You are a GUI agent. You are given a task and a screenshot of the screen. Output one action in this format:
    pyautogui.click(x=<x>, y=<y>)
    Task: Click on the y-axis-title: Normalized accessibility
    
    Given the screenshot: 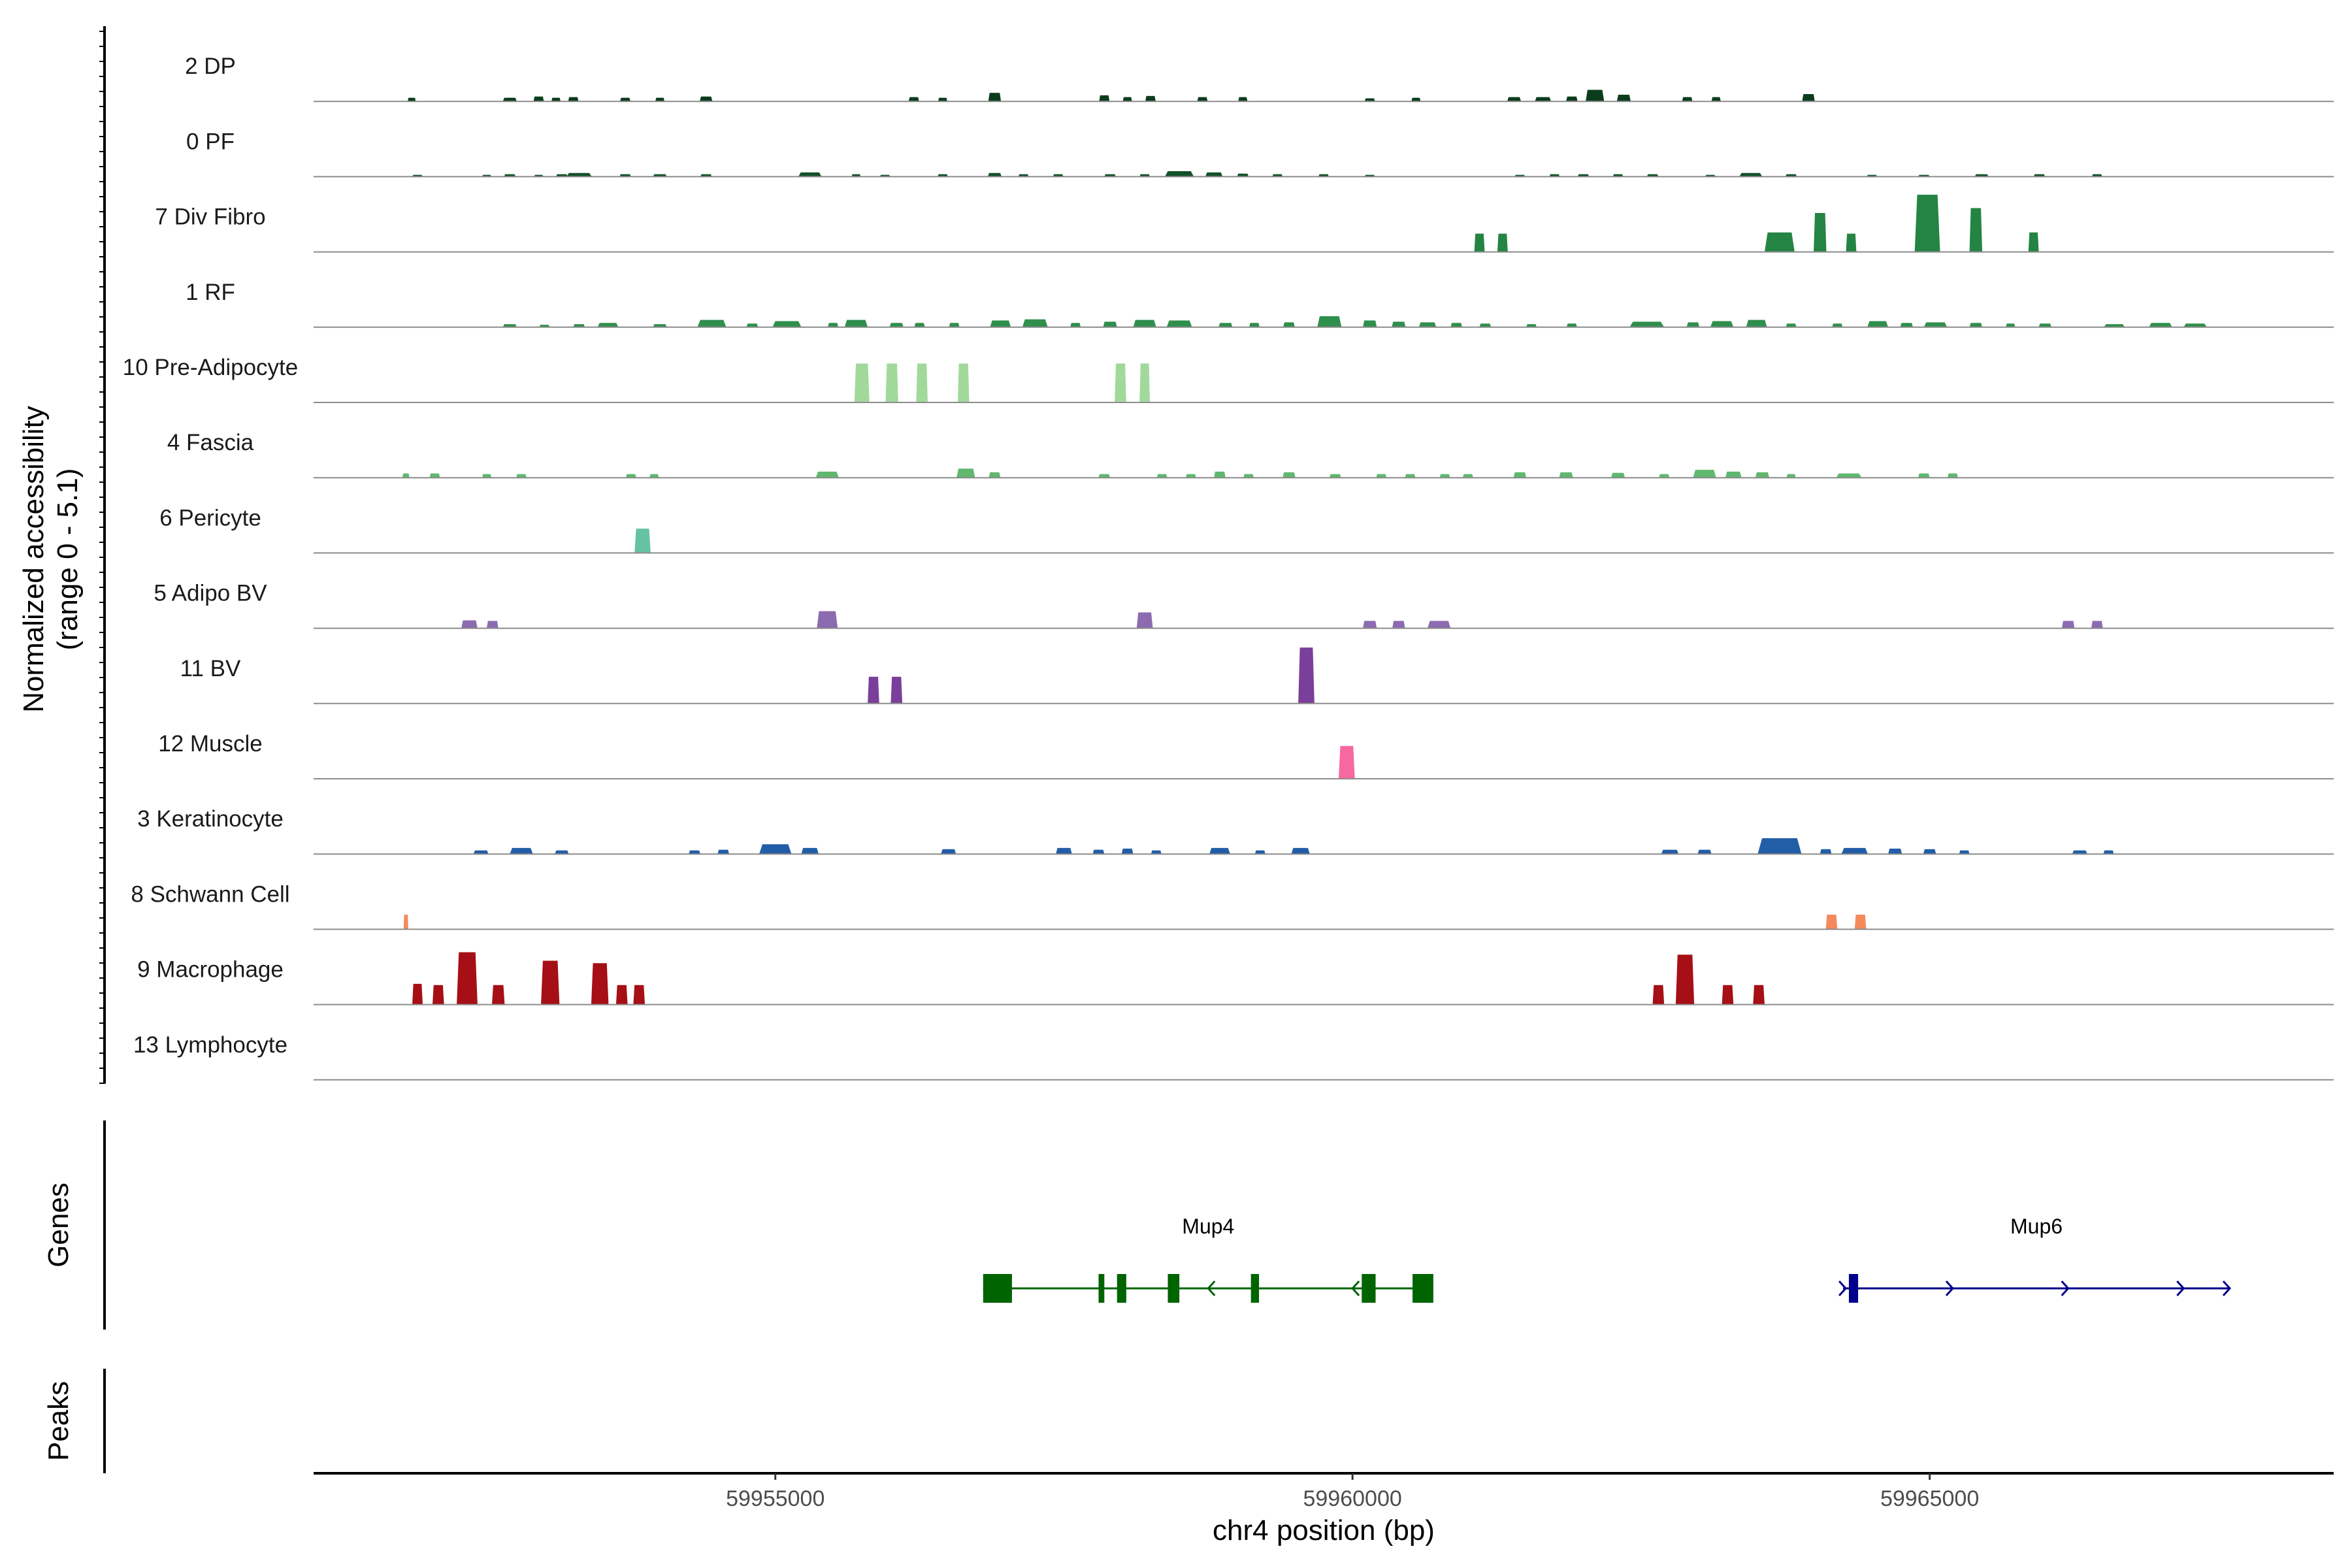 What is the action you would take?
    pyautogui.click(x=34, y=559)
    